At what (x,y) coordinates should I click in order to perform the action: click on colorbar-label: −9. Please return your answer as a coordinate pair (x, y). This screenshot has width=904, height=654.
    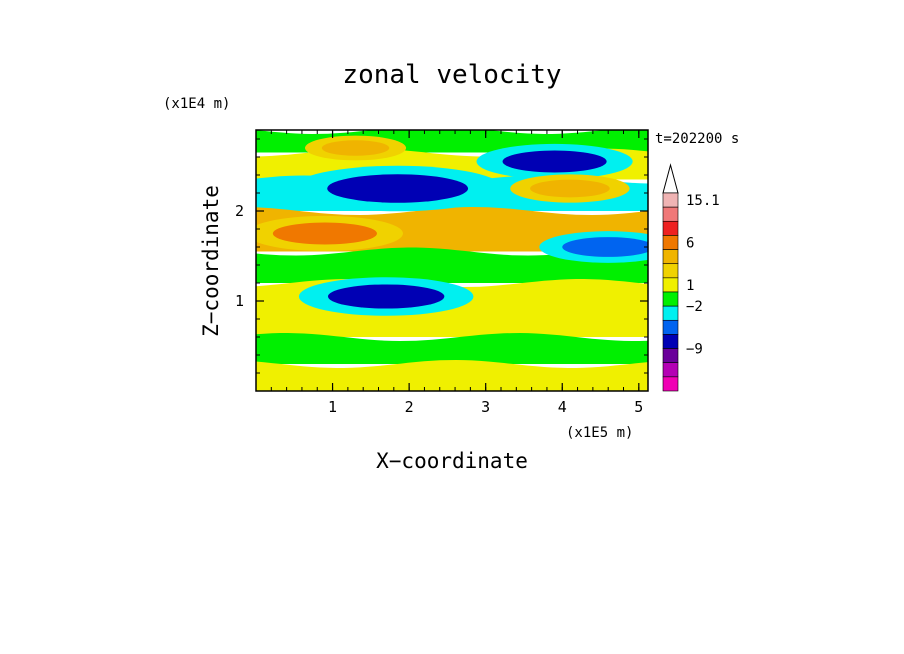
    Looking at the image, I should click on (694, 350).